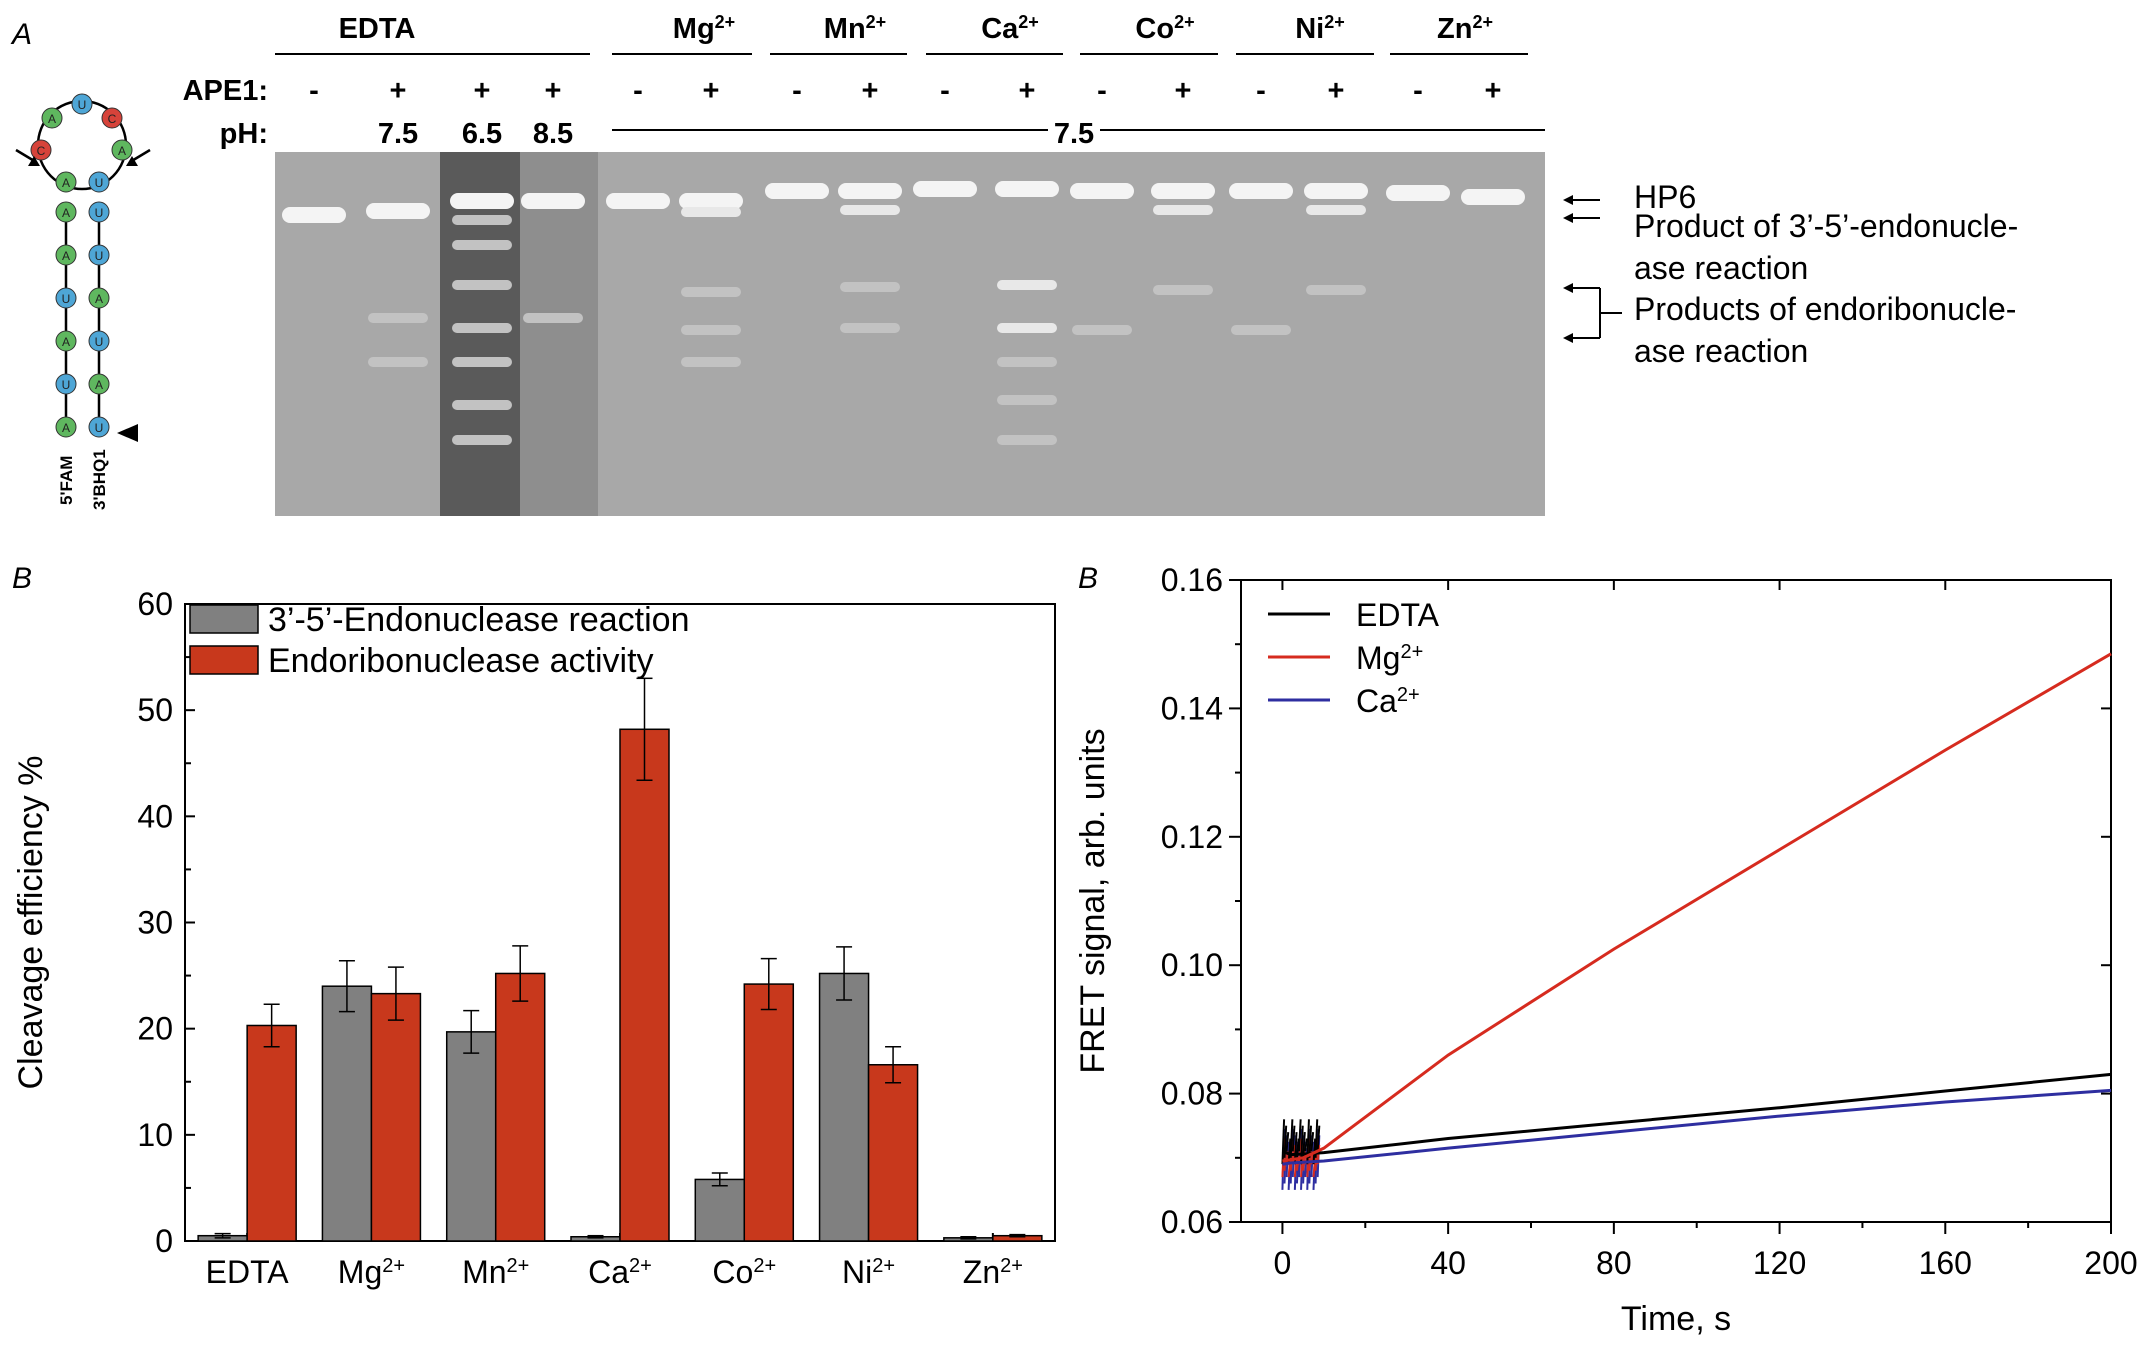 This screenshot has width=2138, height=1351. I want to click on endonuclease-site-arrowhead, so click(127, 433).